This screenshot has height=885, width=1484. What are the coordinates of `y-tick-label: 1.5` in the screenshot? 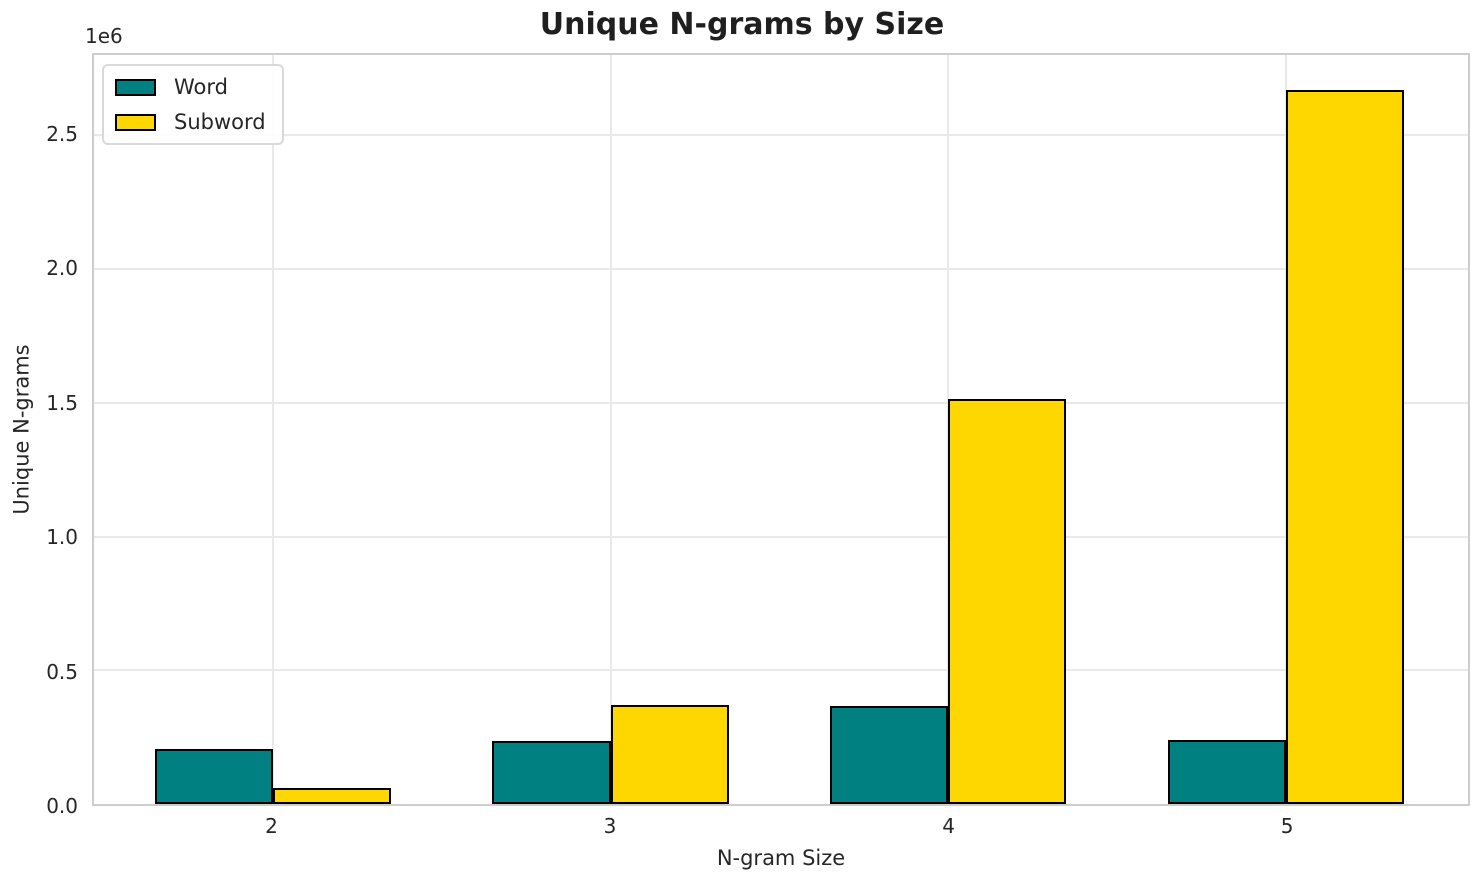 It's located at (62, 402).